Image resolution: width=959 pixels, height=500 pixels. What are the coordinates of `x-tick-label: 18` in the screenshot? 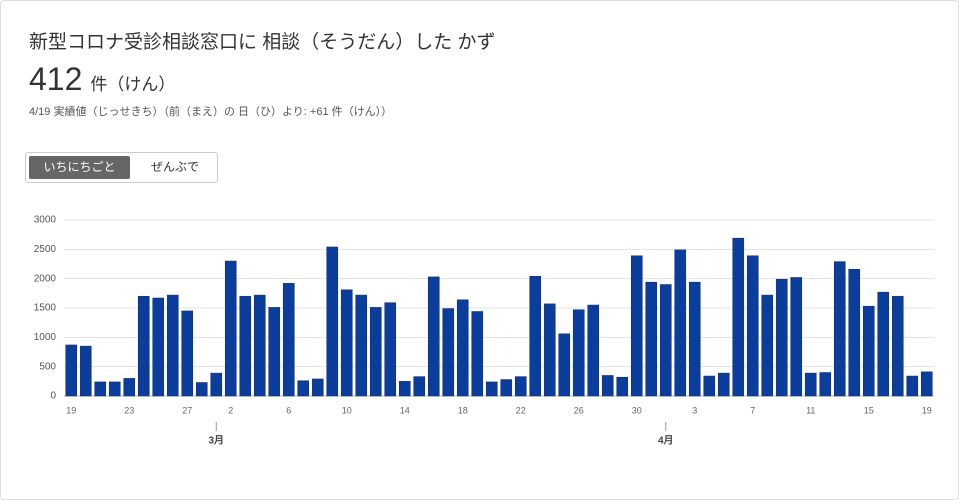 It's located at (463, 410).